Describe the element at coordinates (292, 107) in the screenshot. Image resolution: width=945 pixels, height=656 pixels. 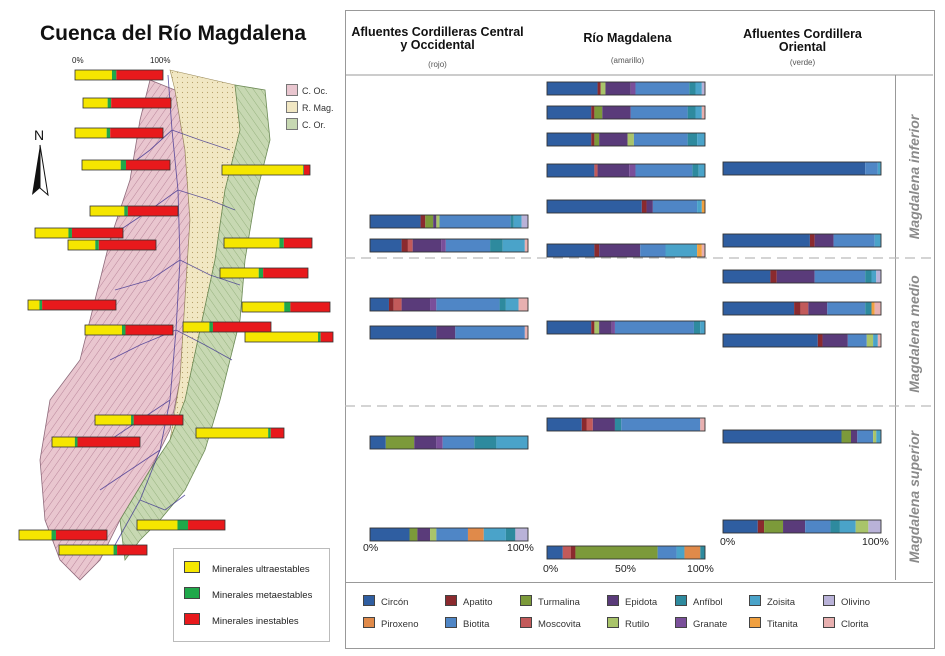
I see `dot-swatch-icon` at that location.